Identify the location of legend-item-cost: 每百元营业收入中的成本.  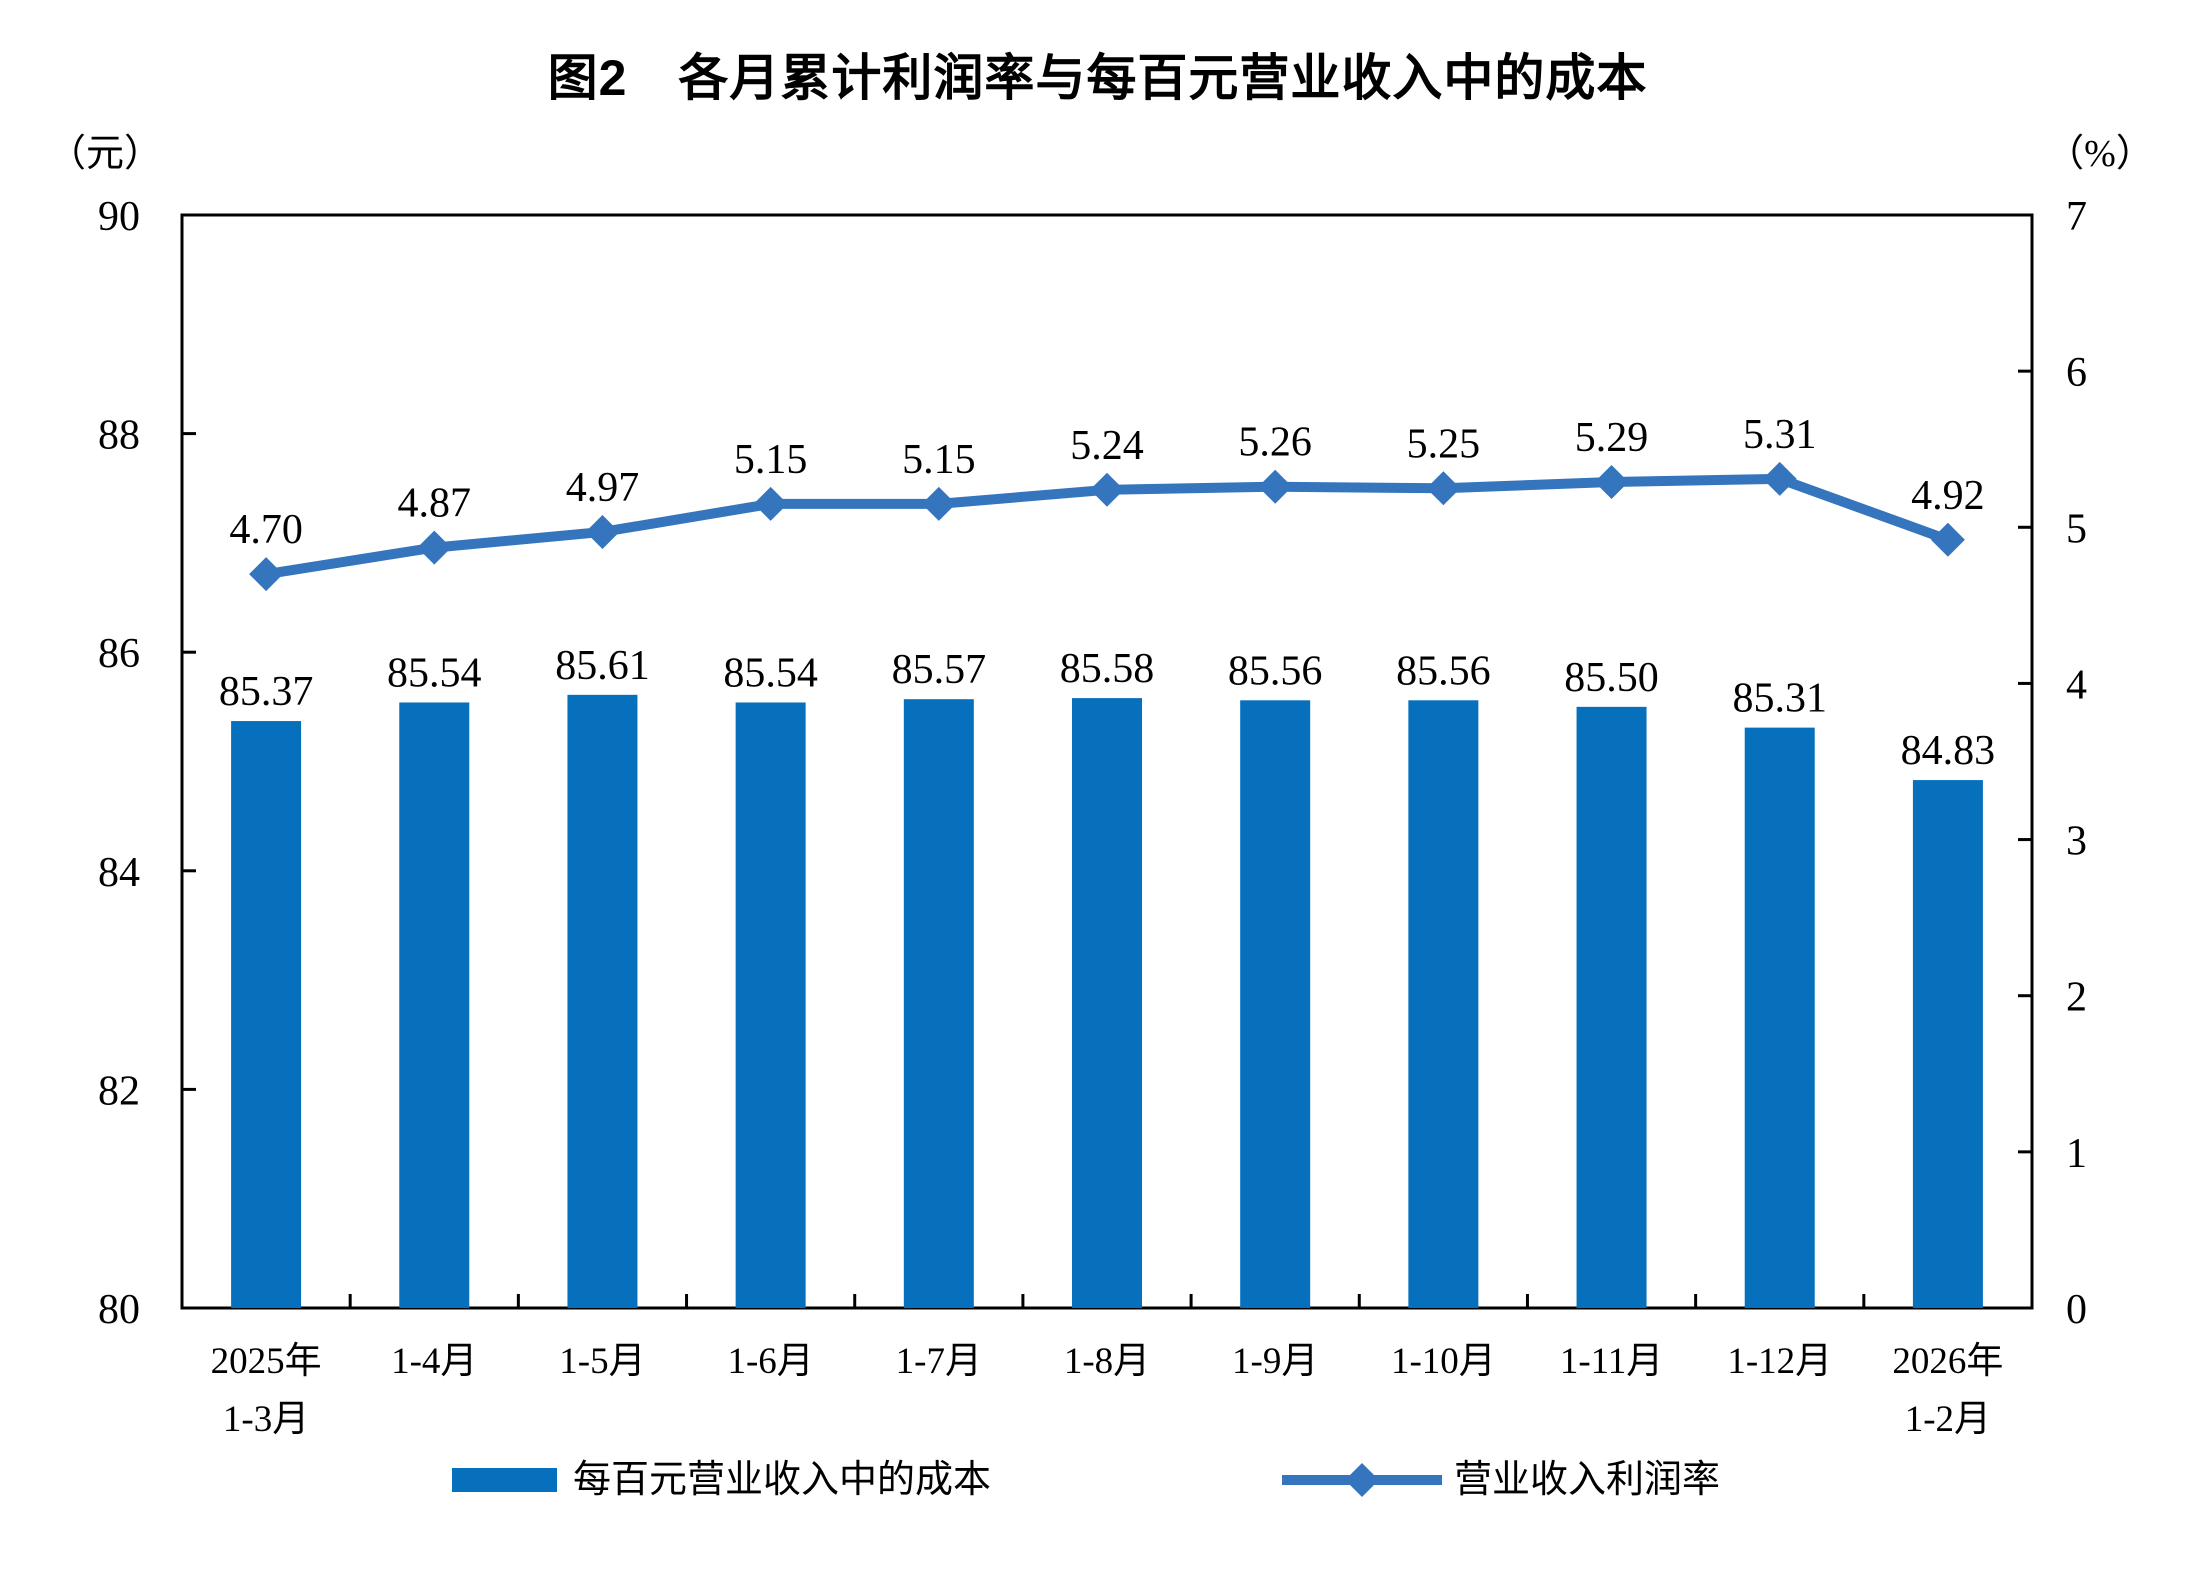
(721, 1480).